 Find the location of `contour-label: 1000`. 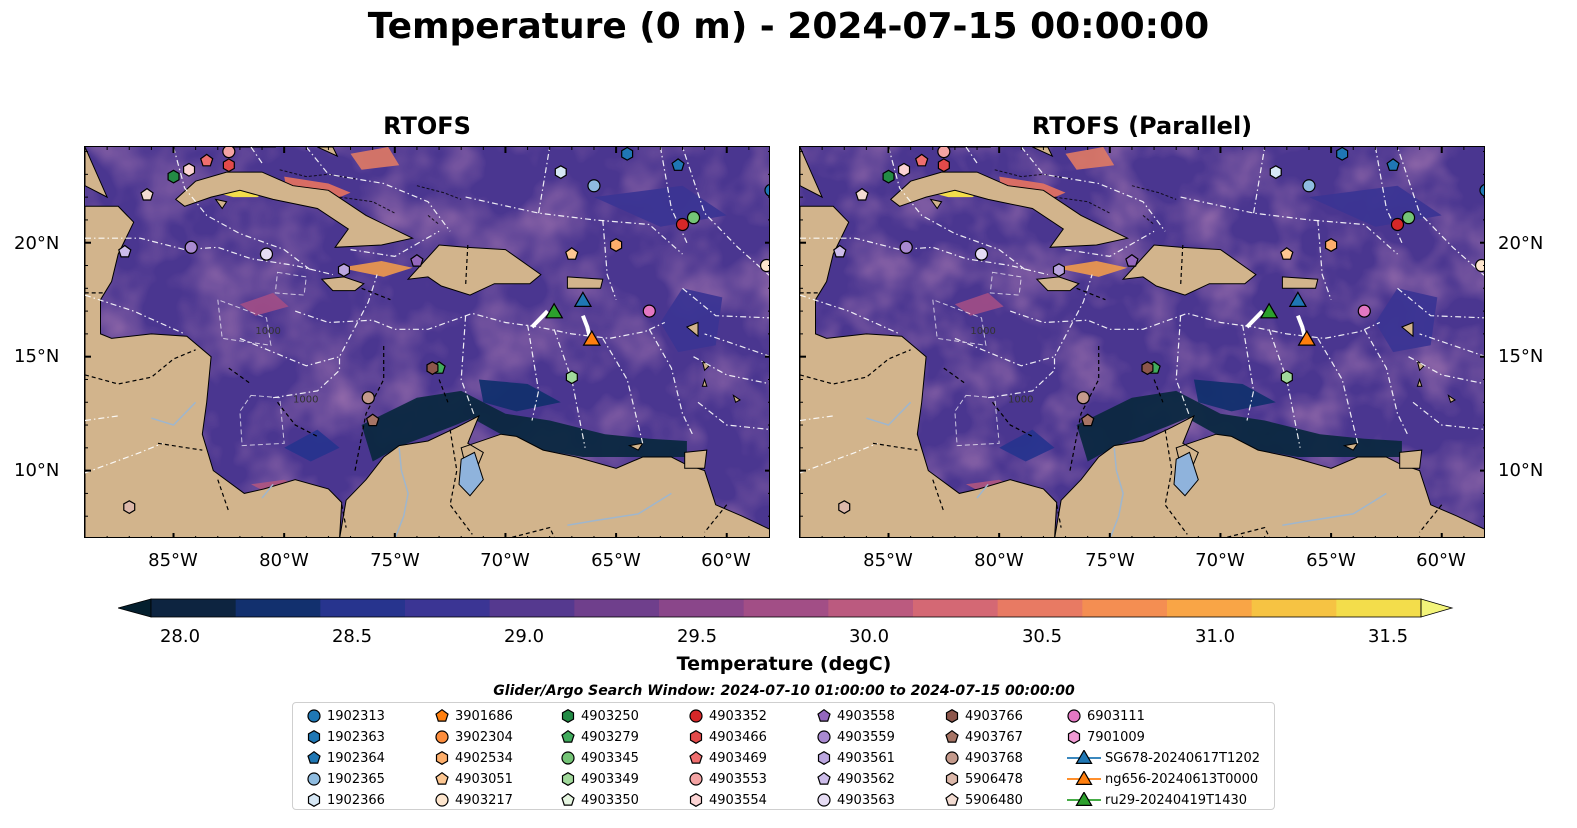

contour-label: 1000 is located at coordinates (267, 331).